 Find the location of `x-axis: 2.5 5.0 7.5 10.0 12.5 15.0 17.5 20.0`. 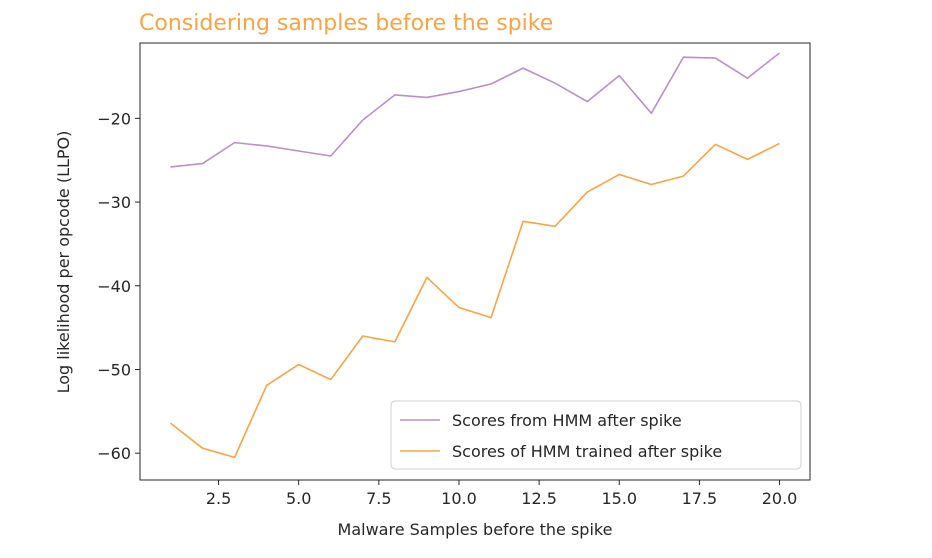

x-axis: 2.5 5.0 7.5 10.0 12.5 15.0 17.5 20.0 is located at coordinates (502, 494).